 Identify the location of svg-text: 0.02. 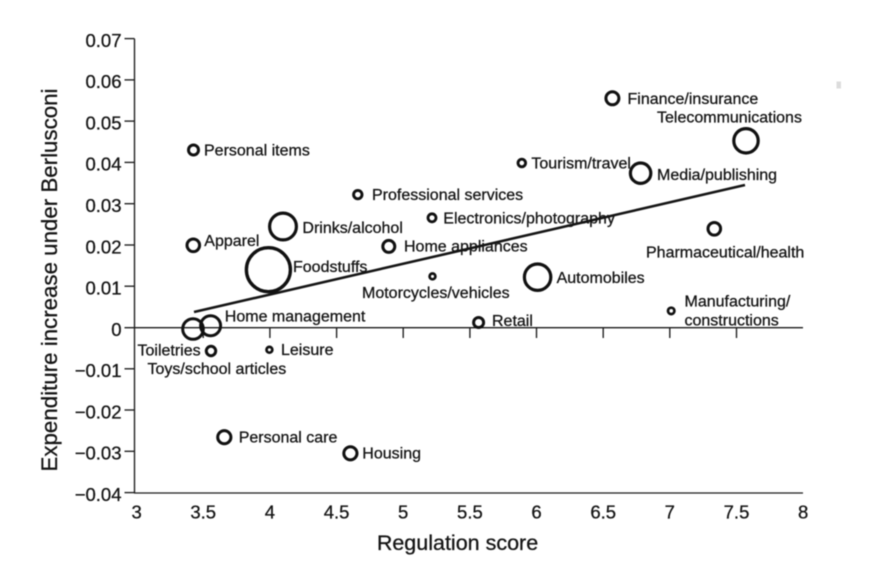
(103, 246).